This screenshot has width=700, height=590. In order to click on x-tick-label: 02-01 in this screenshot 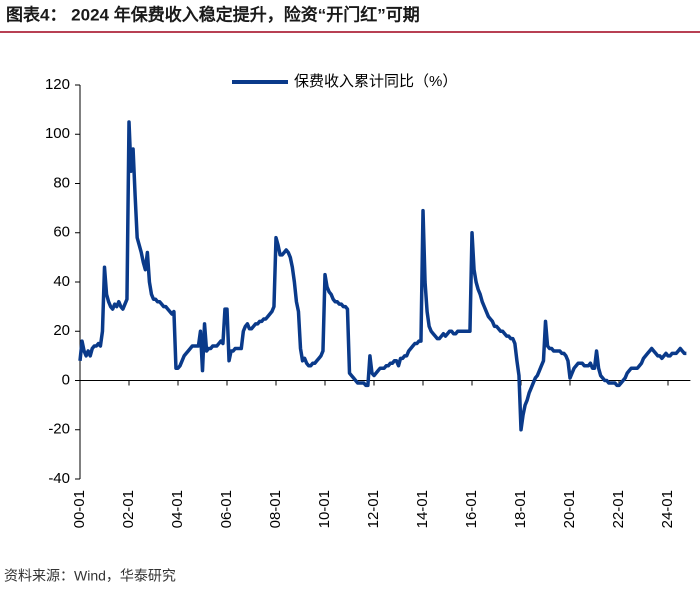, I will do `click(128, 509)`.